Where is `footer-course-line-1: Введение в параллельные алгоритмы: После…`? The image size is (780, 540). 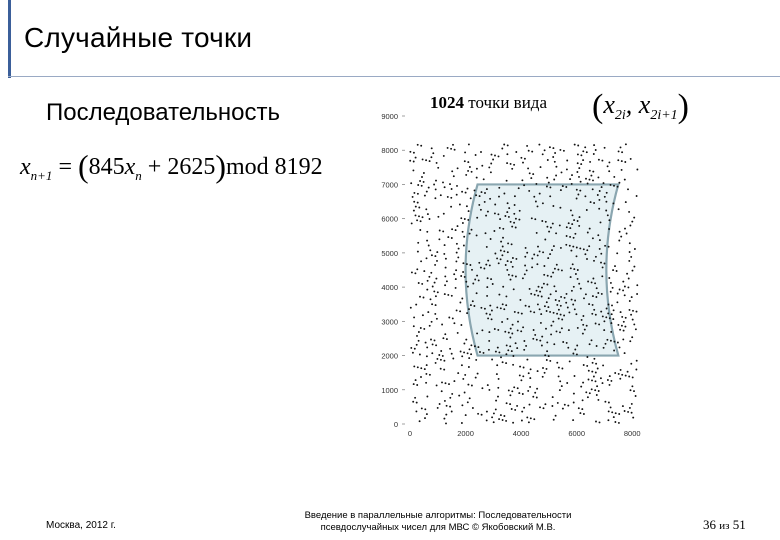
footer-course-line-1: Введение в параллельные алгоритмы: После… is located at coordinates (438, 515).